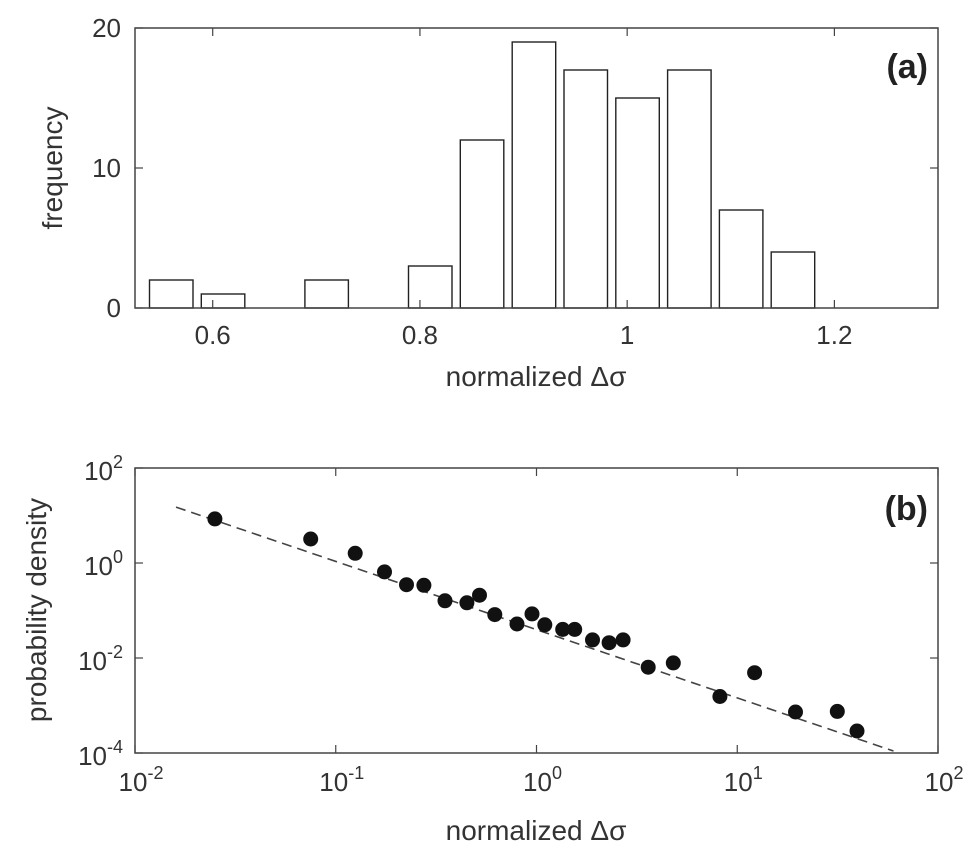 Image resolution: width=964 pixels, height=848 pixels. What do you see at coordinates (36, 610) in the screenshot?
I see `scatter-y-axis-label: probability density` at bounding box center [36, 610].